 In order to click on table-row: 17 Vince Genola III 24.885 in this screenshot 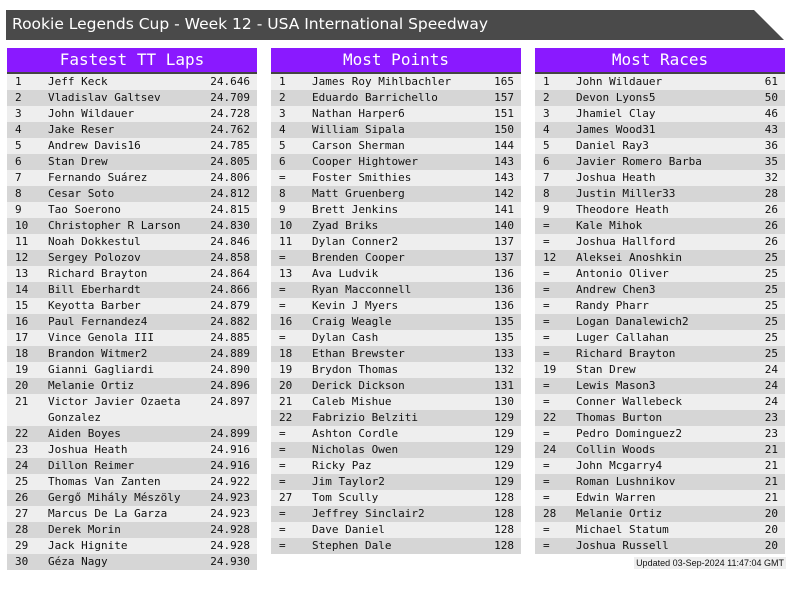, I will do `click(132, 338)`.